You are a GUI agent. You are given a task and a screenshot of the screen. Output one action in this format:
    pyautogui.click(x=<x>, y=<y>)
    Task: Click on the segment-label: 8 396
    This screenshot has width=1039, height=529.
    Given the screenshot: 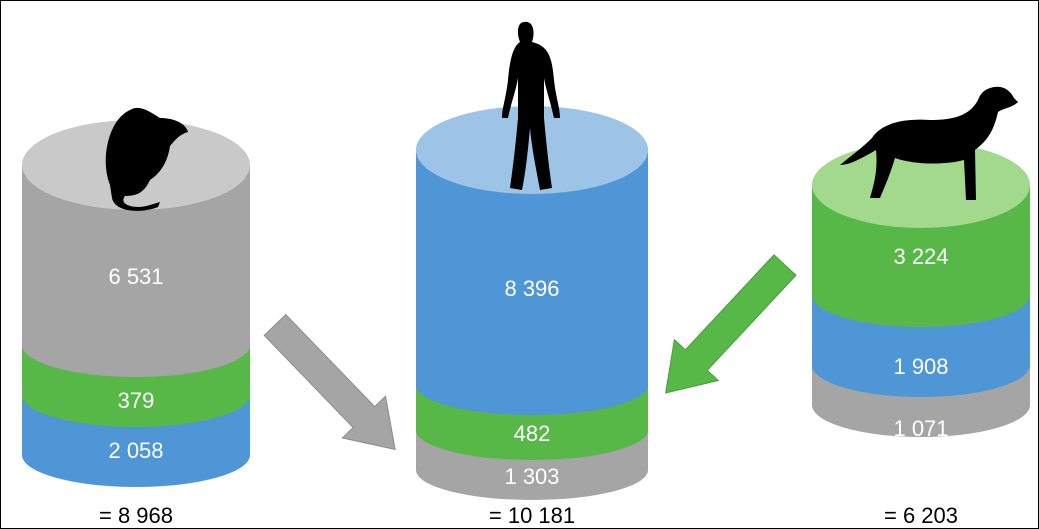 What is the action you would take?
    pyautogui.click(x=531, y=288)
    